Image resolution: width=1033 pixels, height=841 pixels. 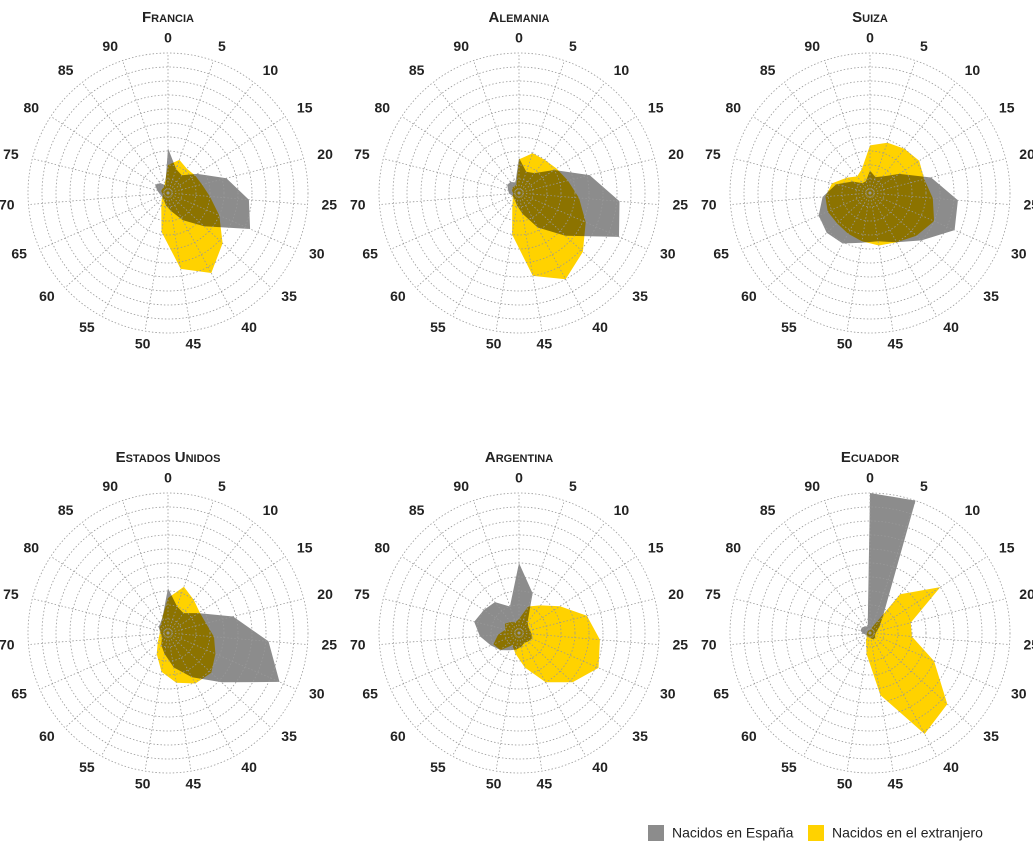 I want to click on legend-label: Nacidos en España, so click(x=733, y=833).